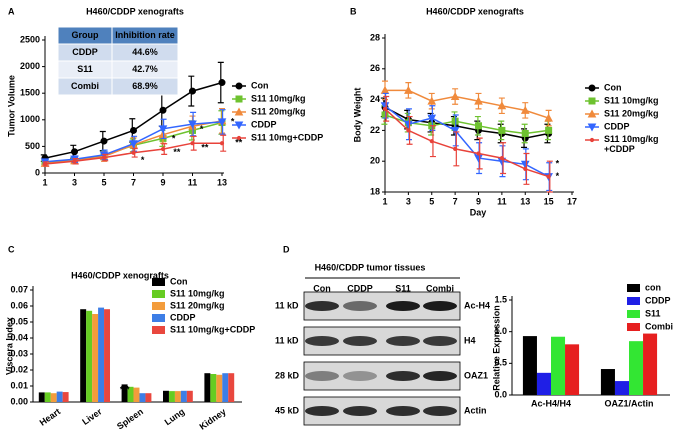  I want to click on lane-label: Con, so click(322, 288).